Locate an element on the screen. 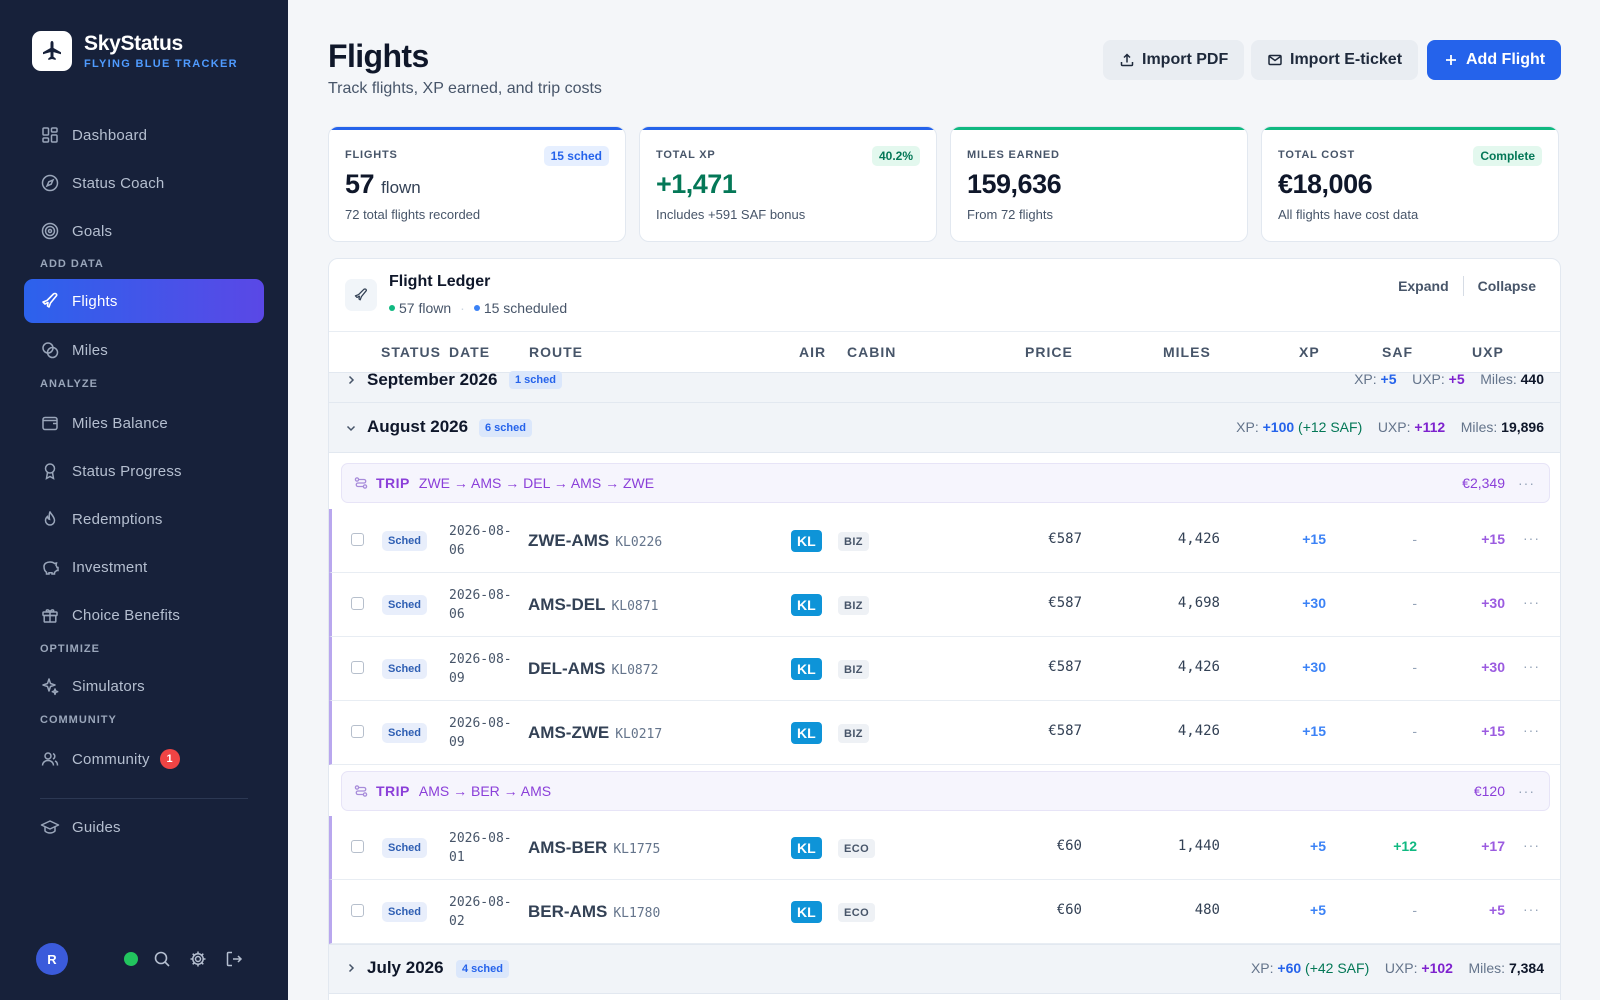 Image resolution: width=1600 pixels, height=1000 pixels. trip-label: TRIP is located at coordinates (393, 791).